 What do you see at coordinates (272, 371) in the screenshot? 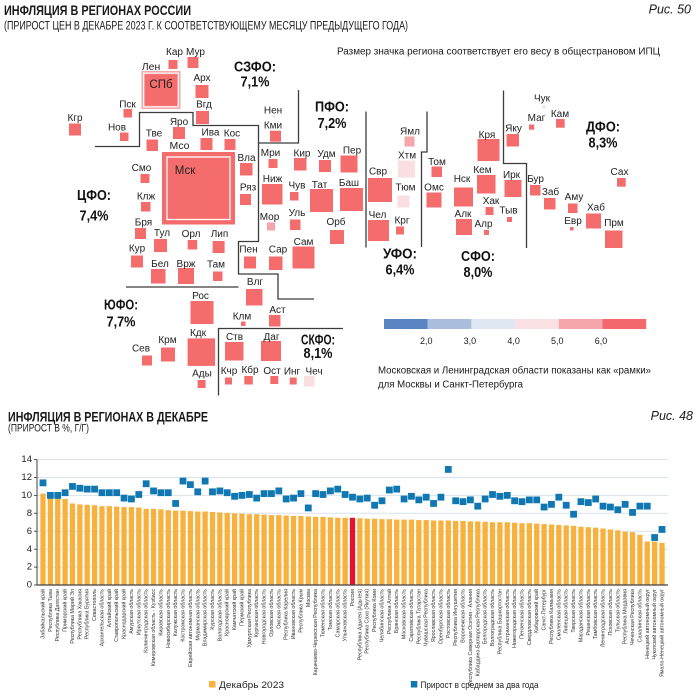
I see `svg-text: Ост` at bounding box center [272, 371].